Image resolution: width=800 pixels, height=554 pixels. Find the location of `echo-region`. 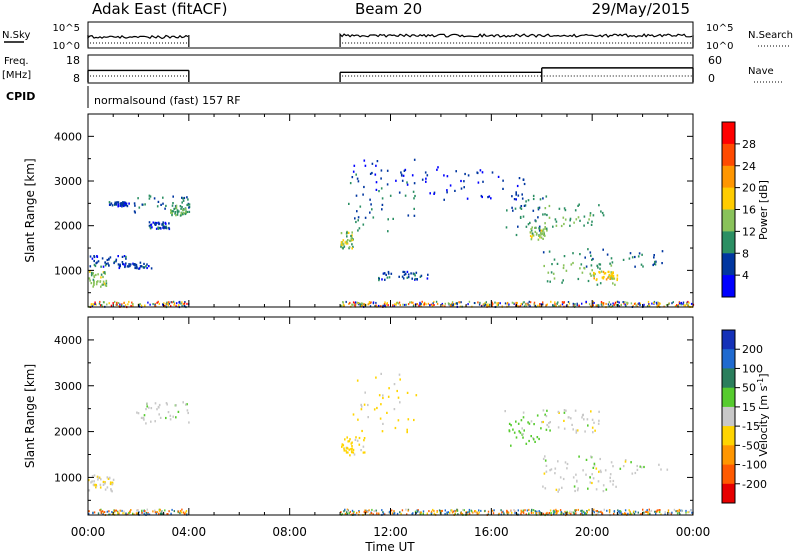

echo-region is located at coordinates (135, 265).